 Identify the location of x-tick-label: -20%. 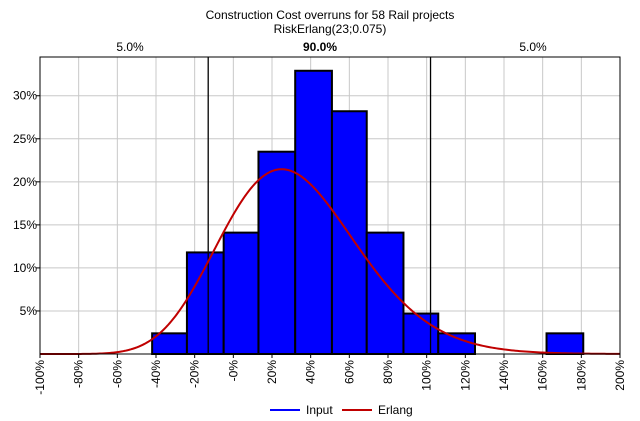
(195, 374).